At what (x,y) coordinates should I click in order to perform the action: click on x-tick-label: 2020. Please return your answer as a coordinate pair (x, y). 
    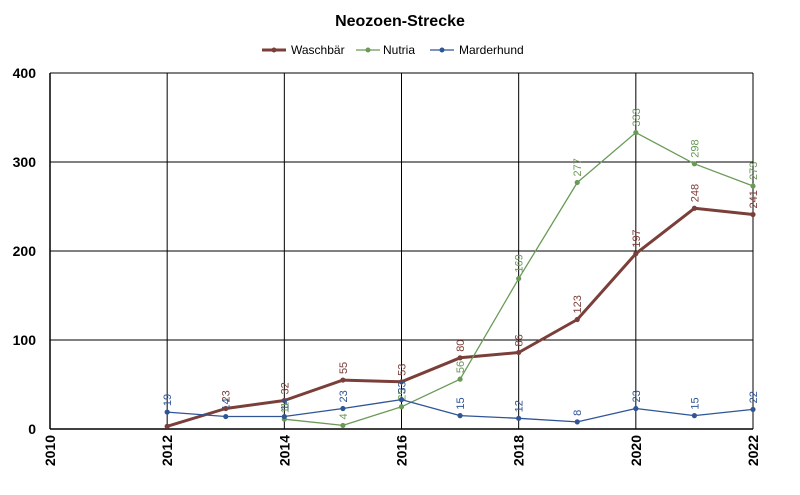
    Looking at the image, I should click on (636, 450).